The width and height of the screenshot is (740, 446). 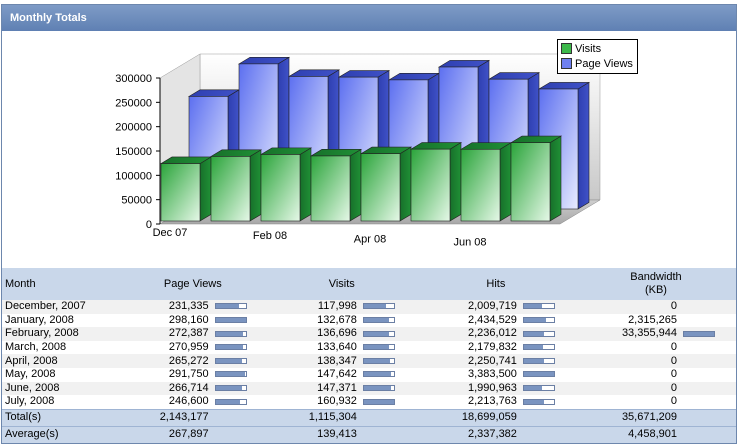 I want to click on x-tick-label: Jun 08, so click(x=469, y=243).